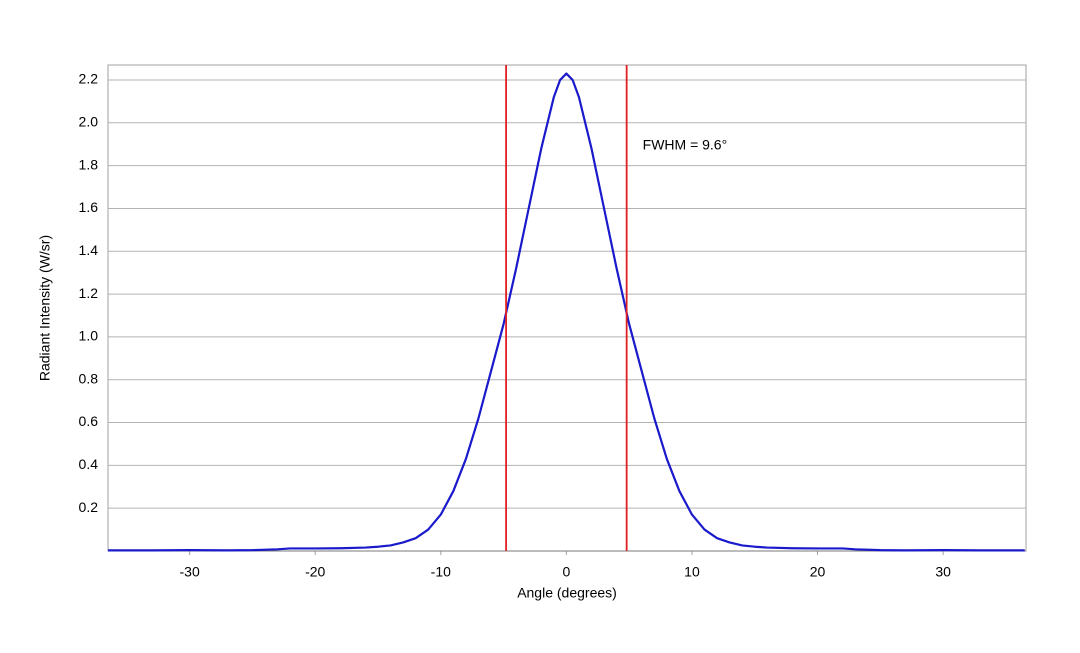  I want to click on y-tick-label: 1.4, so click(89, 250).